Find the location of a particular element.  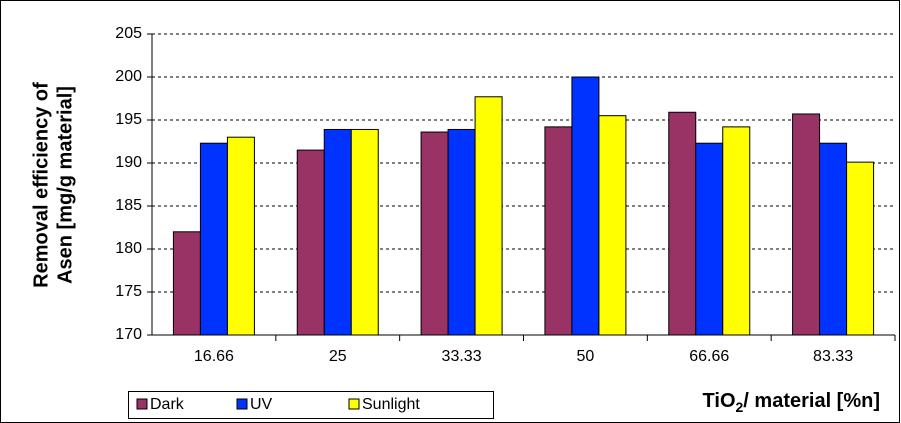

x-tick-label: 16.66 is located at coordinates (214, 356).